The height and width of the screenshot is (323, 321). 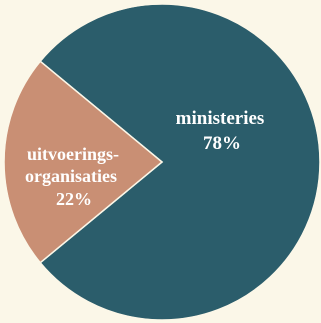 What do you see at coordinates (74, 199) in the screenshot?
I see `slice-value-uitvoeringsorganisaties: 22%` at bounding box center [74, 199].